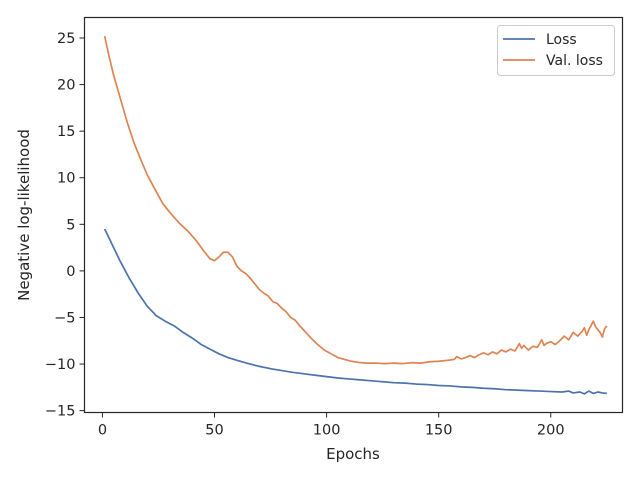 This screenshot has height=480, width=640. Describe the element at coordinates (214, 431) in the screenshot. I see `x-tick-label: 50` at that location.